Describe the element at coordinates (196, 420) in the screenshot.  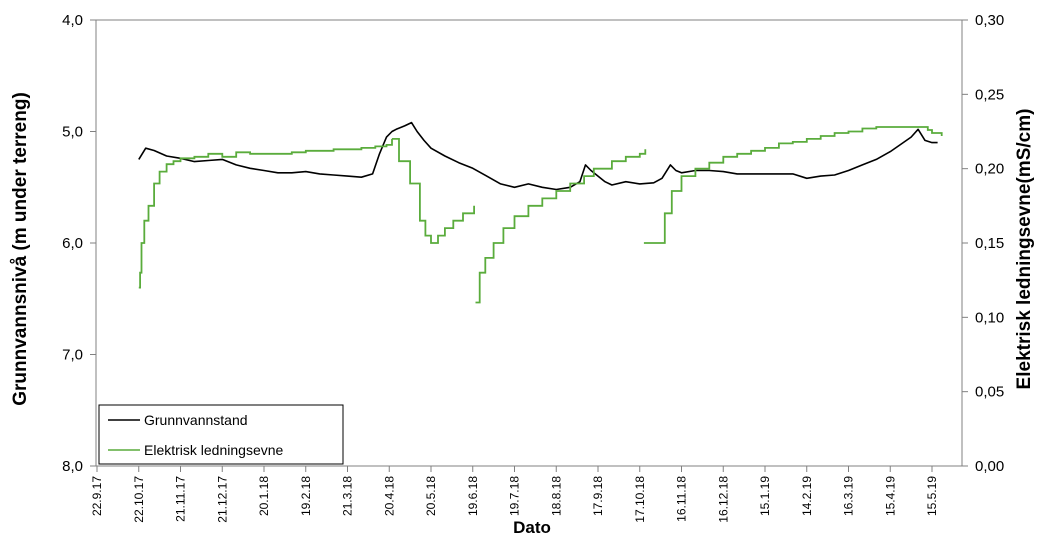
I see `legend-label-grunnvannstand: Grunnvannstand` at that location.